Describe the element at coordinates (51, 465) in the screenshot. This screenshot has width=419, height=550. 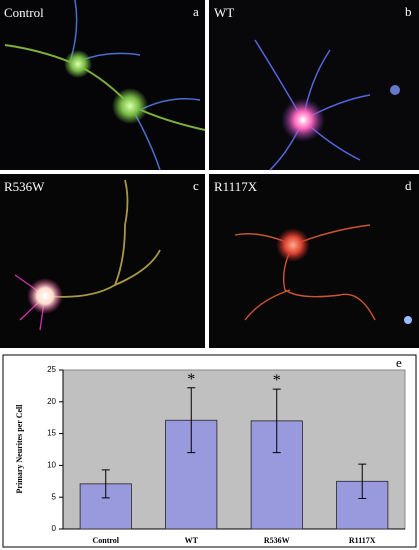
I see `y-tick-label: 10` at that location.